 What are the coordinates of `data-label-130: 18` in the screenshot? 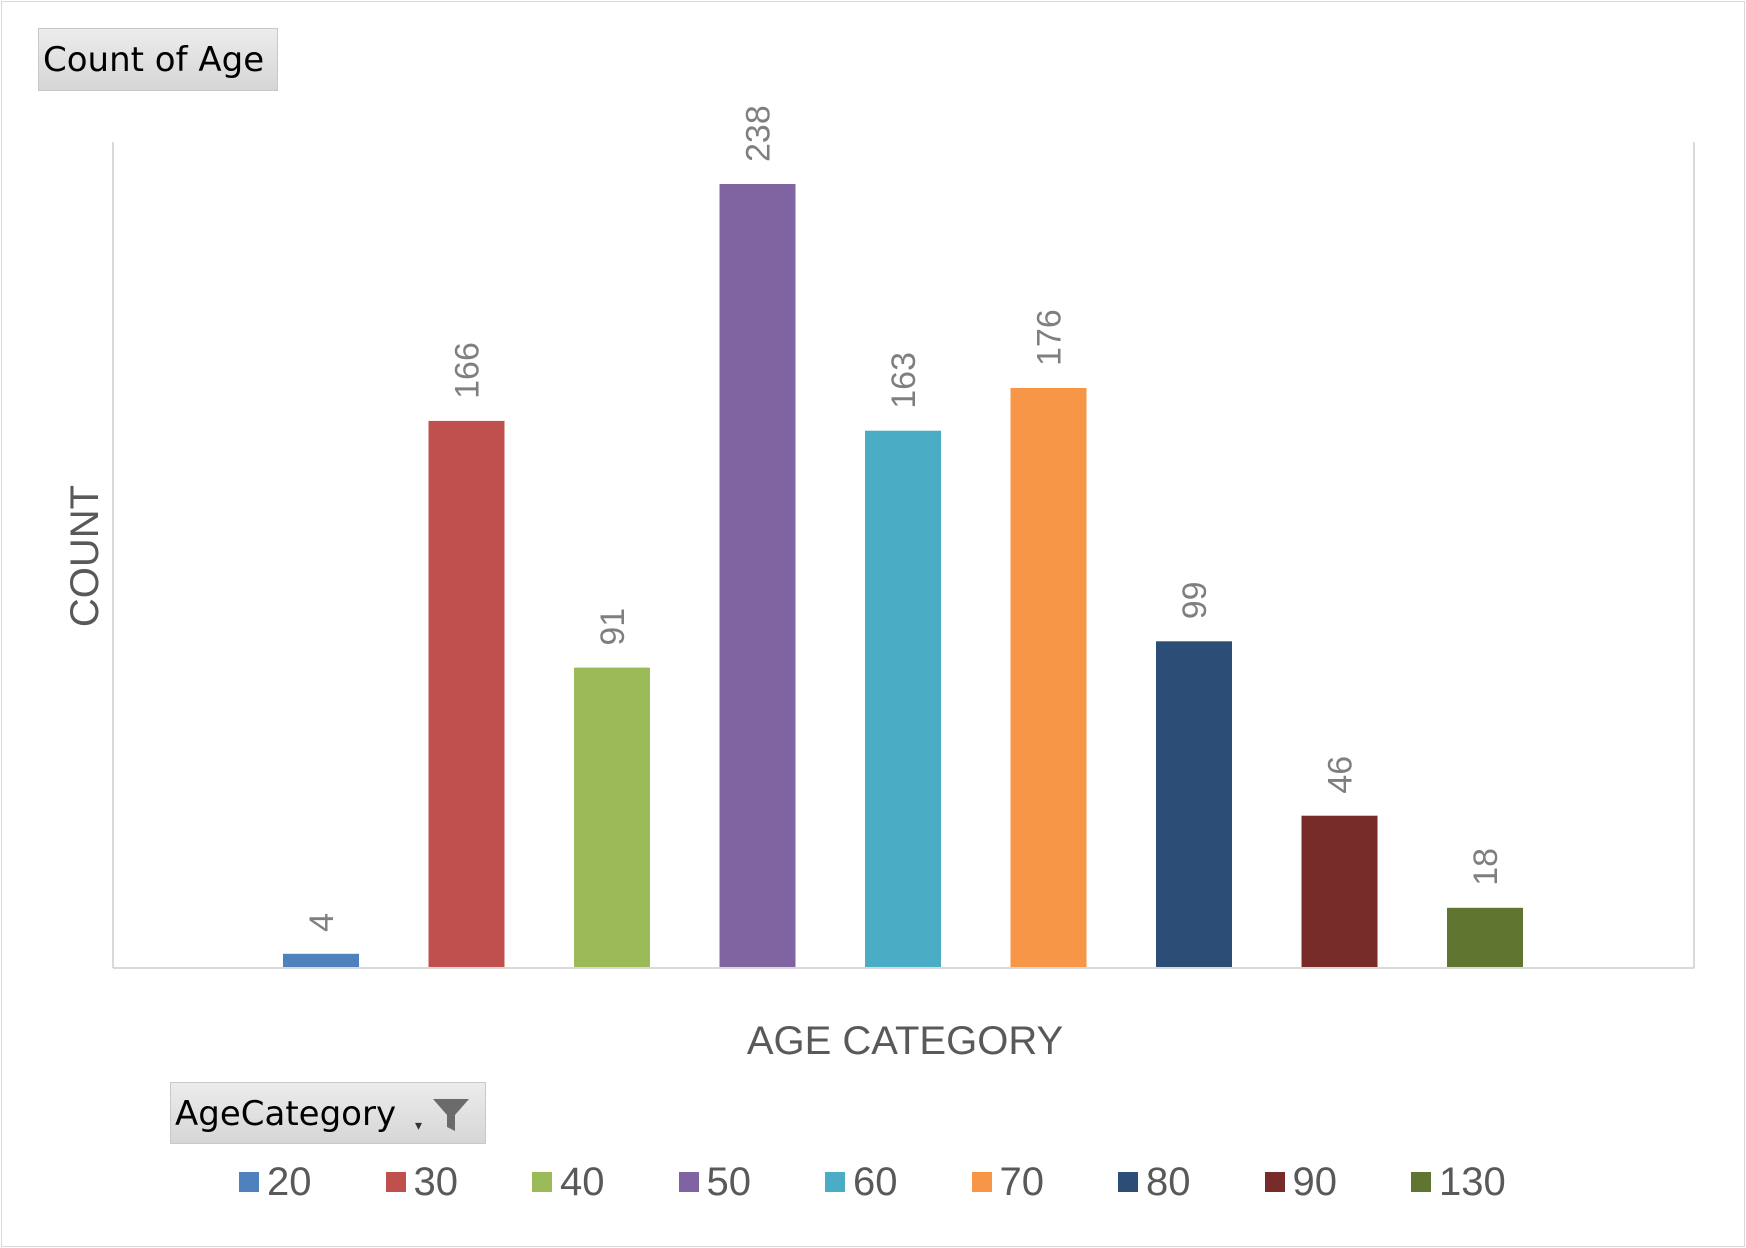 It's located at (1486, 867).